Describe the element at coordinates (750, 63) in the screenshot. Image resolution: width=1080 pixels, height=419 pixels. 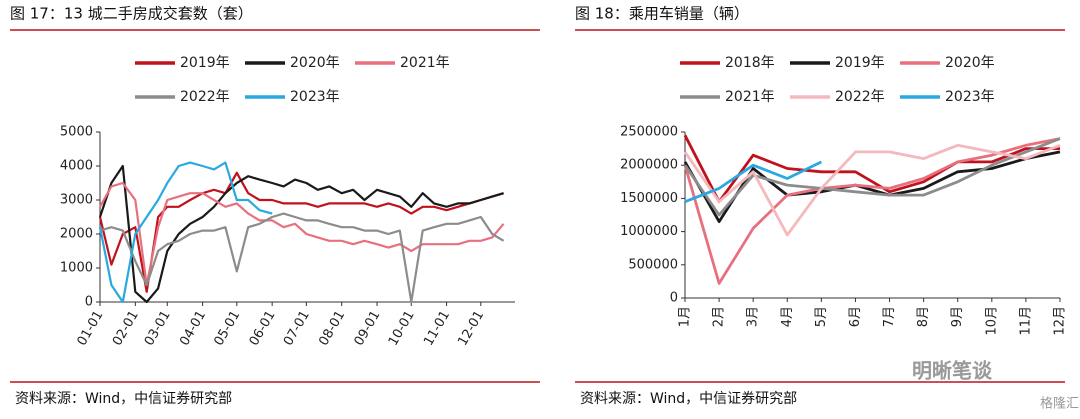
I see `legend-label: 2018年` at that location.